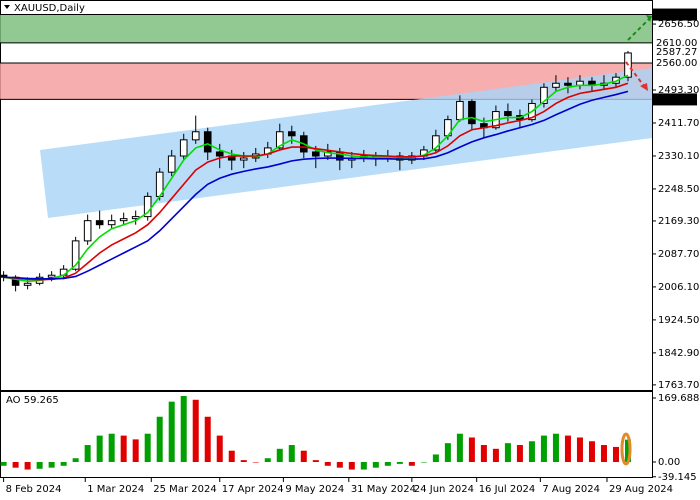 The height and width of the screenshot is (500, 700). I want to click on y-tick-label: 1763.70, so click(678, 385).